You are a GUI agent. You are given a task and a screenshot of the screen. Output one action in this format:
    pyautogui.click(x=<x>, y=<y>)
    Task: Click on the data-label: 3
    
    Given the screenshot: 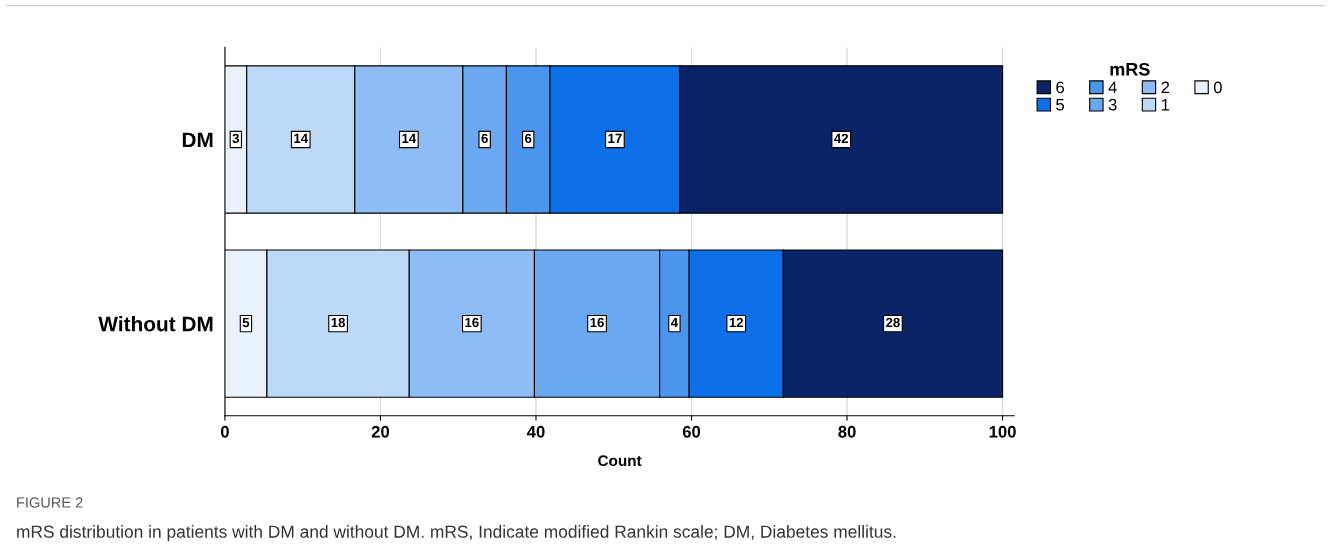 What is the action you would take?
    pyautogui.click(x=236, y=138)
    